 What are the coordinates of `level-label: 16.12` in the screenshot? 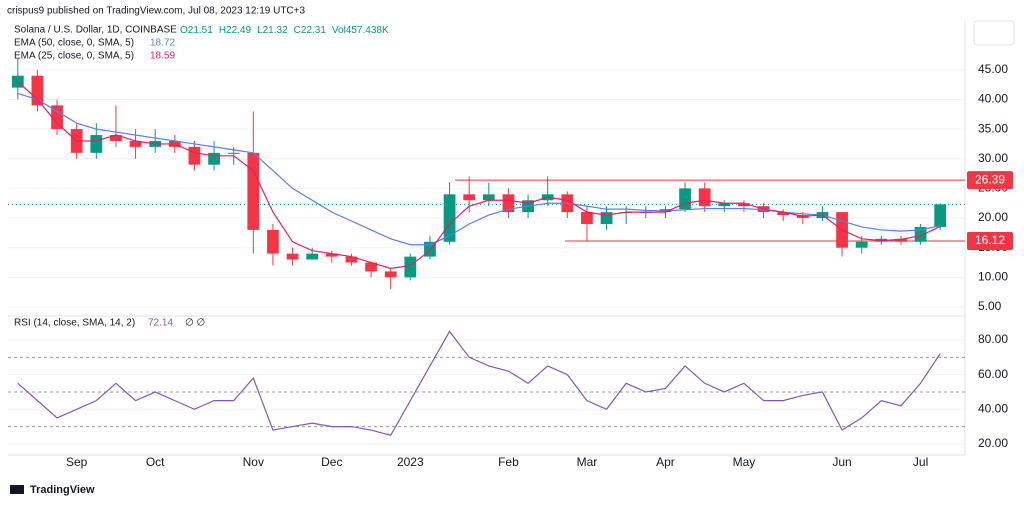 It's located at (990, 240).